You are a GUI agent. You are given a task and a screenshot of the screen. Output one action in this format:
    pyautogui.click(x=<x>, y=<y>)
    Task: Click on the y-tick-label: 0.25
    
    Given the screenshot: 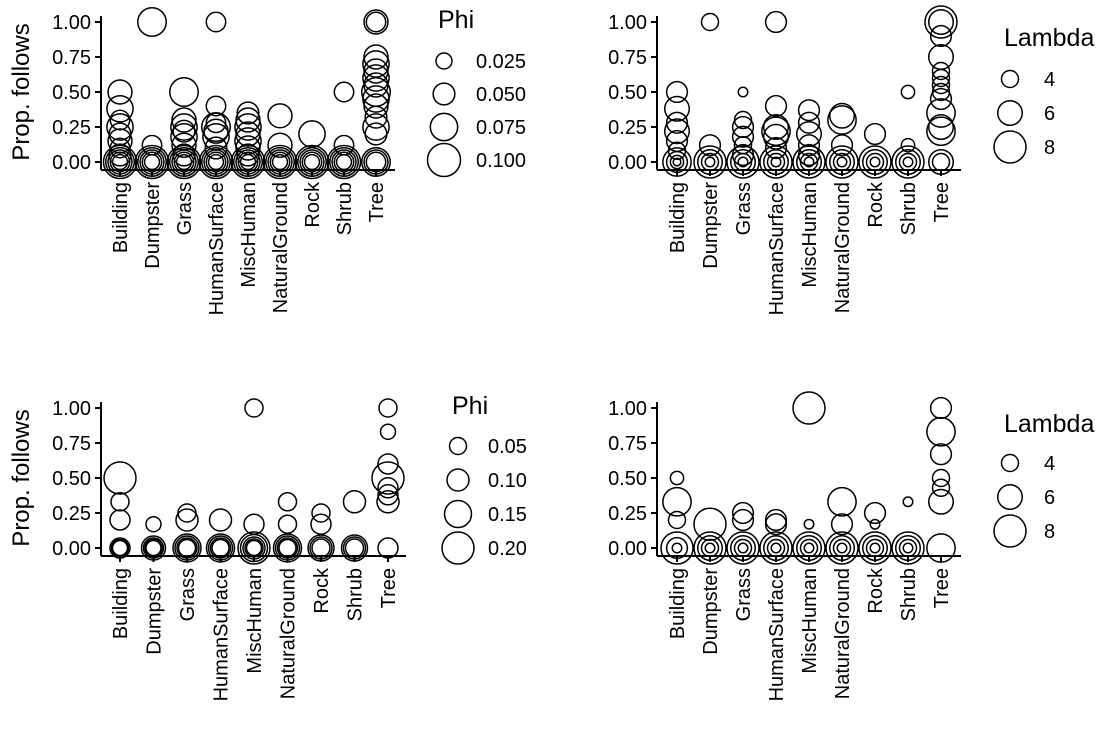 What is the action you would take?
    pyautogui.click(x=627, y=128)
    